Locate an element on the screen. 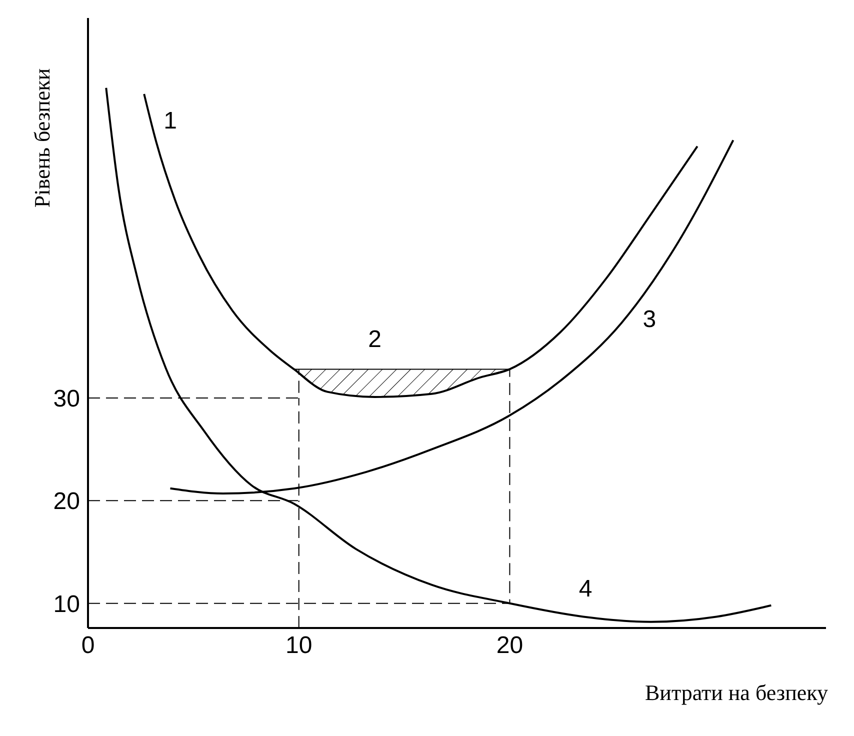  x-axis-title: Витрати на безпеку is located at coordinates (736, 692).